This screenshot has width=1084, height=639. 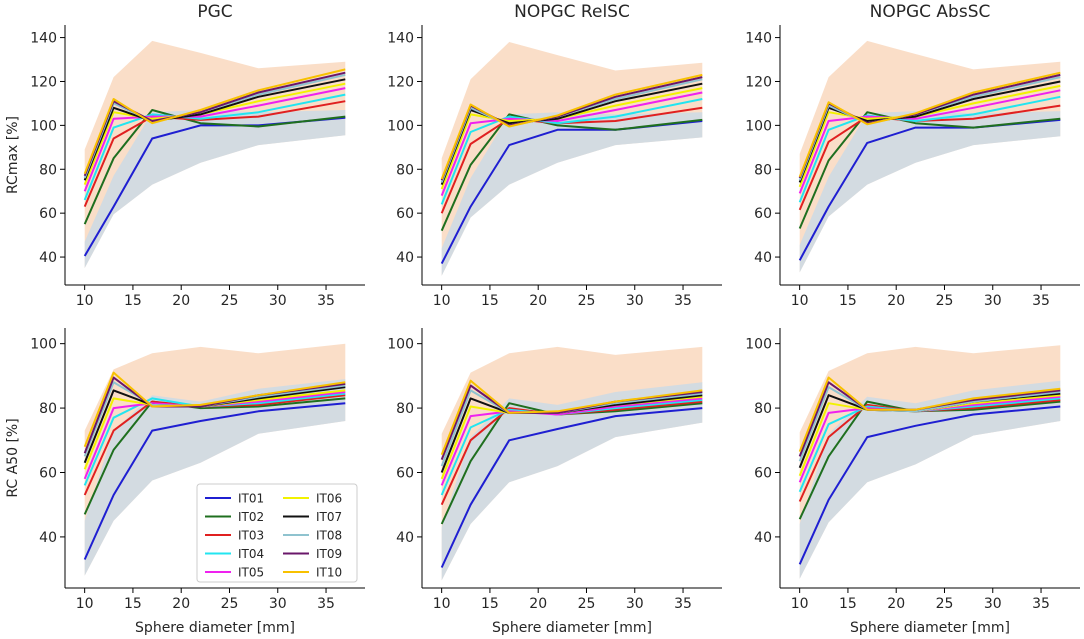 I want to click on panel-2: 10 15 20 25 30 35 40 60 80 100 120 140 NOPGC RelSC, so click(x=554, y=155).